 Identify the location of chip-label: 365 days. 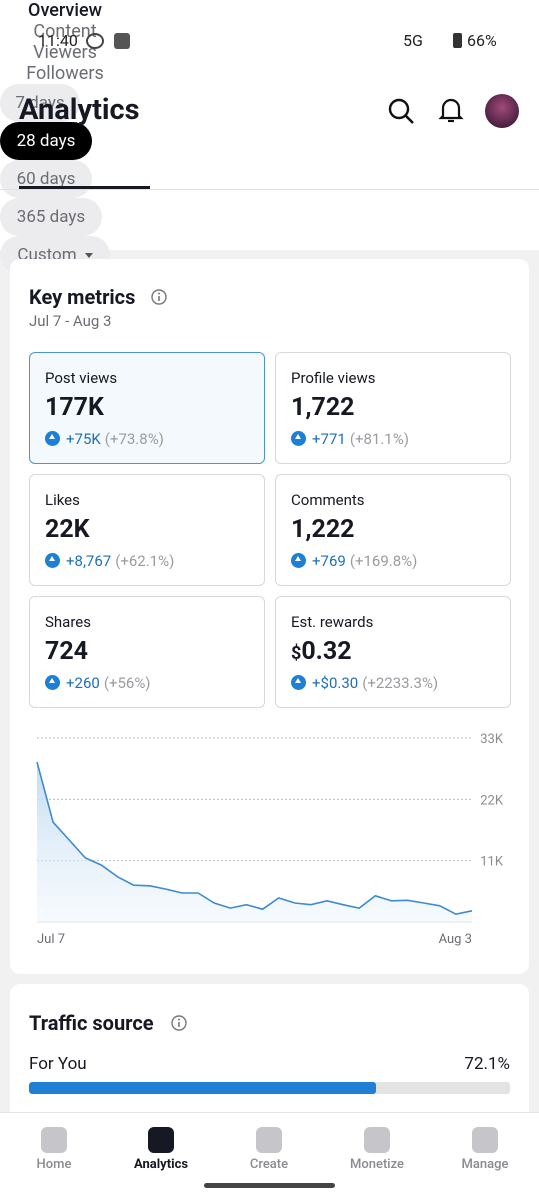
(51, 217).